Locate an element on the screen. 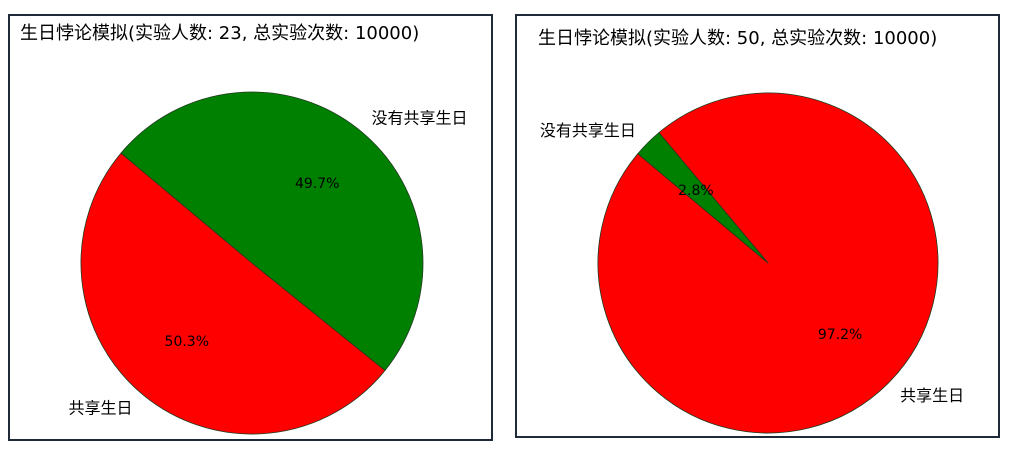 This screenshot has height=454, width=1022. chart-title: 生日悖论模拟(实验人数: 23, 总实验次数: 10000) is located at coordinates (220, 33).